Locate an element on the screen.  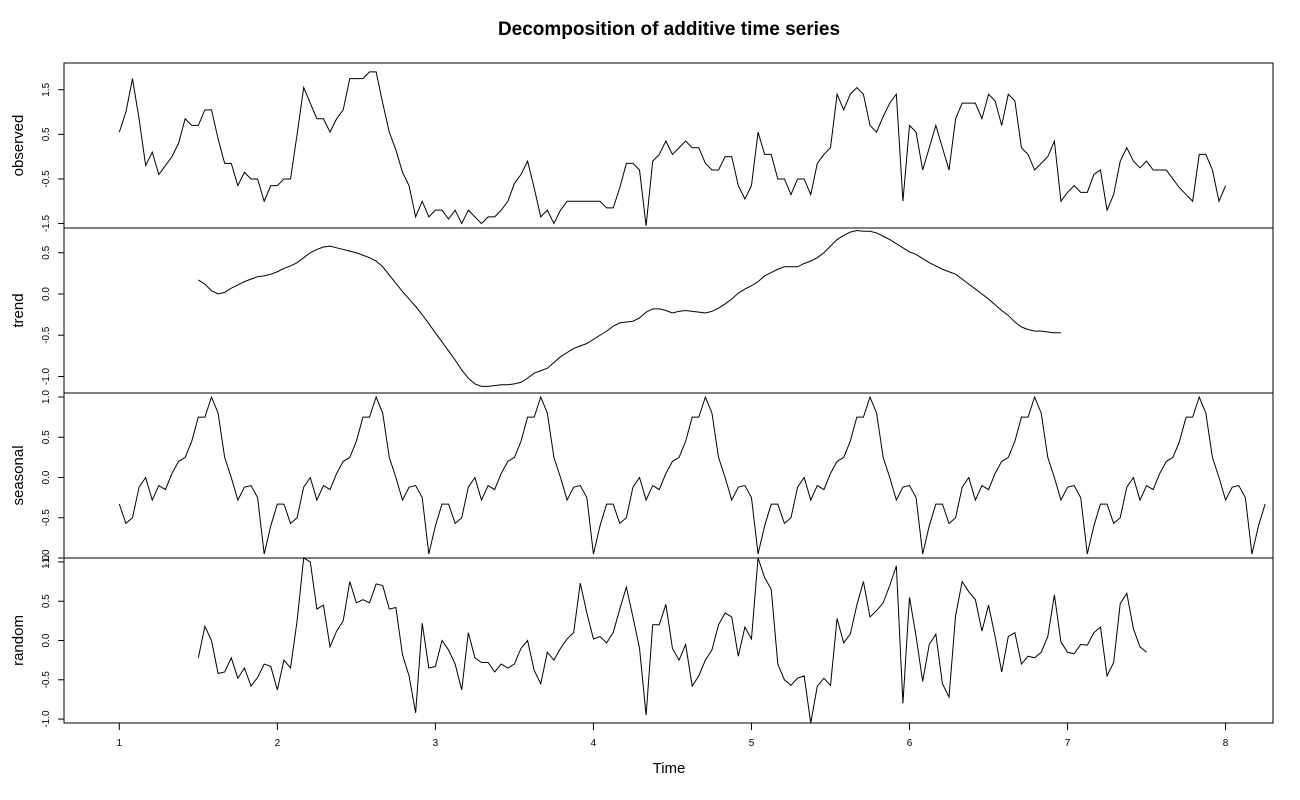
x-tick-label: 3 is located at coordinates (436, 743).